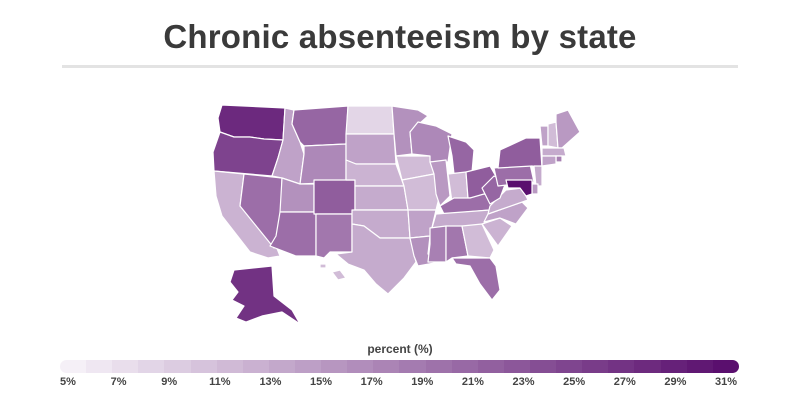  I want to click on state-sd, so click(371, 149).